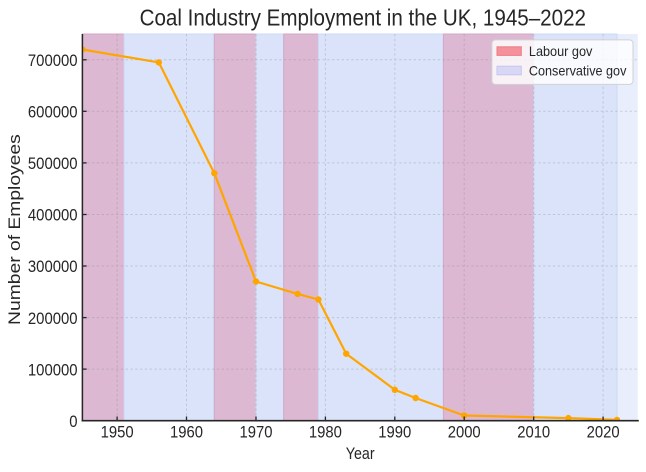  I want to click on svg-text: Year, so click(360, 453).